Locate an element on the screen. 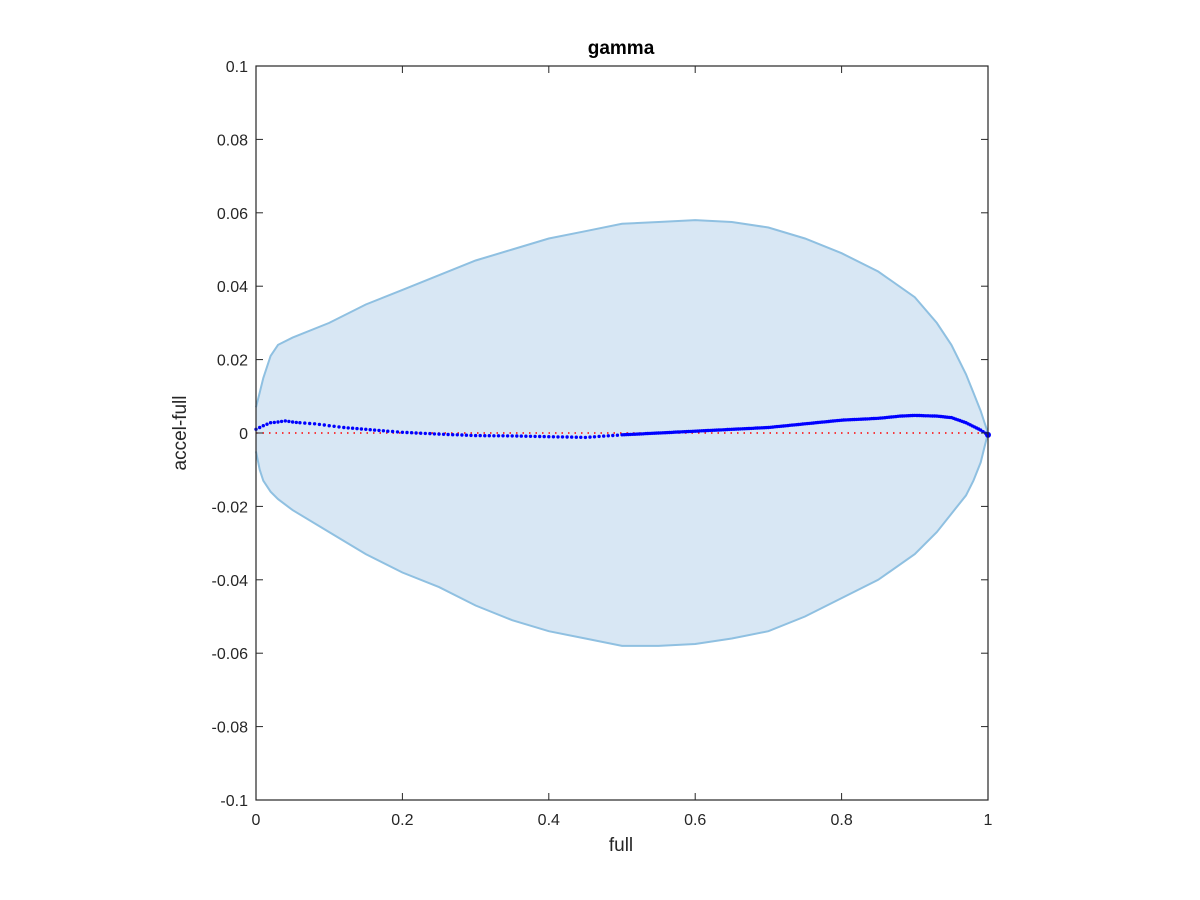  x-tick-label: 0 is located at coordinates (256, 820).